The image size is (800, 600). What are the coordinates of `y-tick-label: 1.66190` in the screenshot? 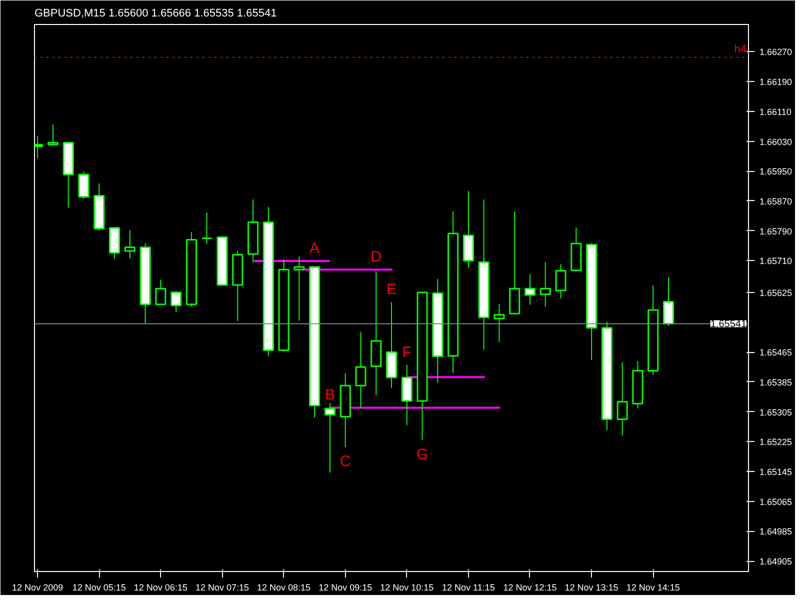 It's located at (776, 82).